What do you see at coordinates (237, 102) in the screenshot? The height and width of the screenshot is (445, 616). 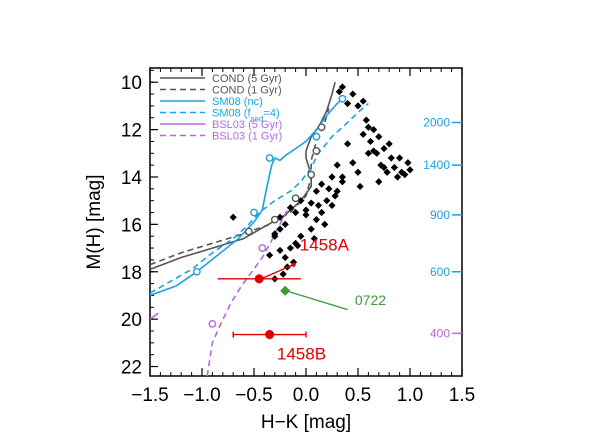 I see `legend-label: SM08 (nc)` at bounding box center [237, 102].